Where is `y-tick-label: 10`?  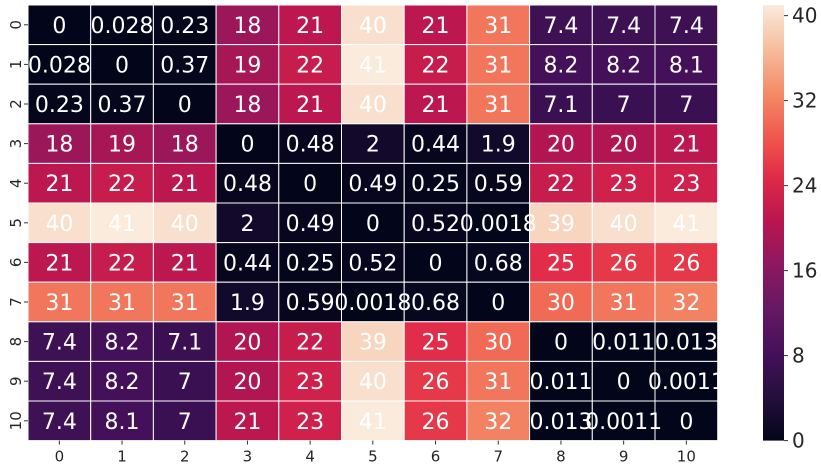
y-tick-label: 10 is located at coordinates (16, 420).